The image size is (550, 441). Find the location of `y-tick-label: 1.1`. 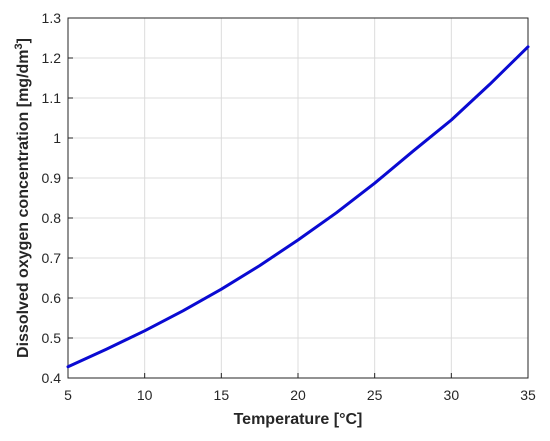

y-tick-label: 1.1 is located at coordinates (52, 98).